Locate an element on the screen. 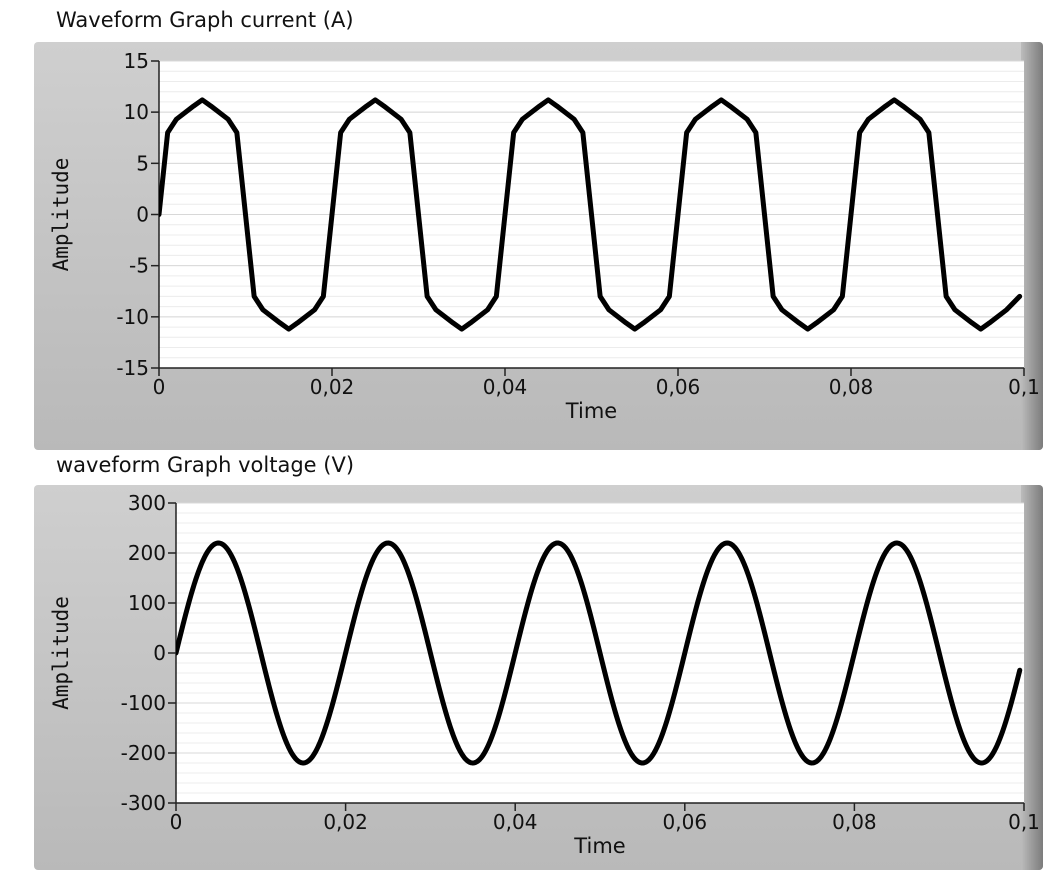 Image resolution: width=1057 pixels, height=872 pixels. current-graph-scroll-edge is located at coordinates (1032, 246).